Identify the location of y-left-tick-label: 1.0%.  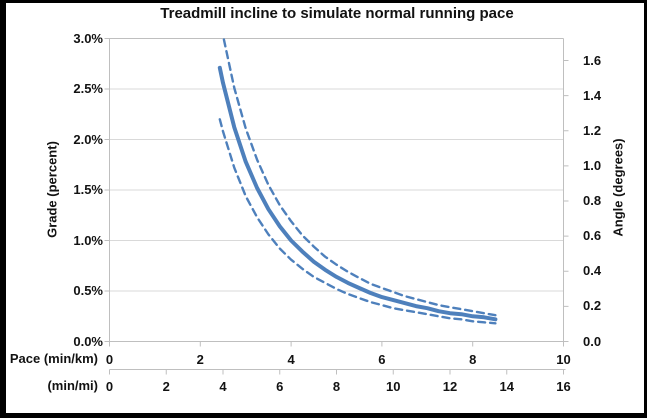
(88, 240).